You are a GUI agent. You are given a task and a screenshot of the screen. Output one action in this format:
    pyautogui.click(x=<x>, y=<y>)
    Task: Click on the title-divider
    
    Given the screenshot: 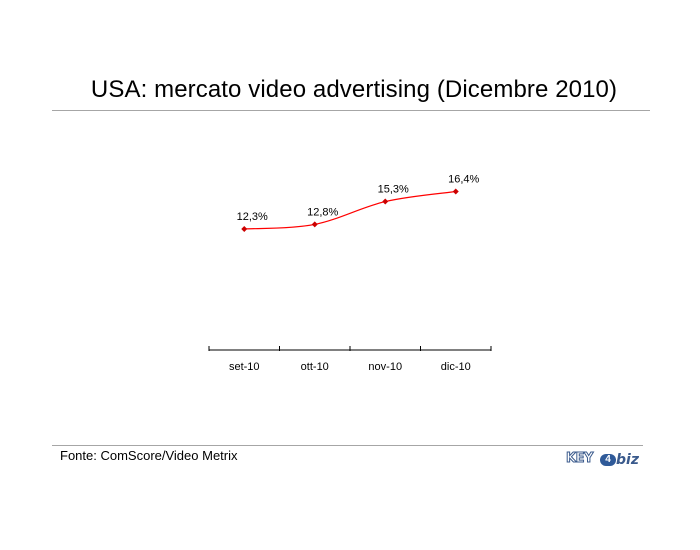 What is the action you would take?
    pyautogui.click(x=351, y=110)
    